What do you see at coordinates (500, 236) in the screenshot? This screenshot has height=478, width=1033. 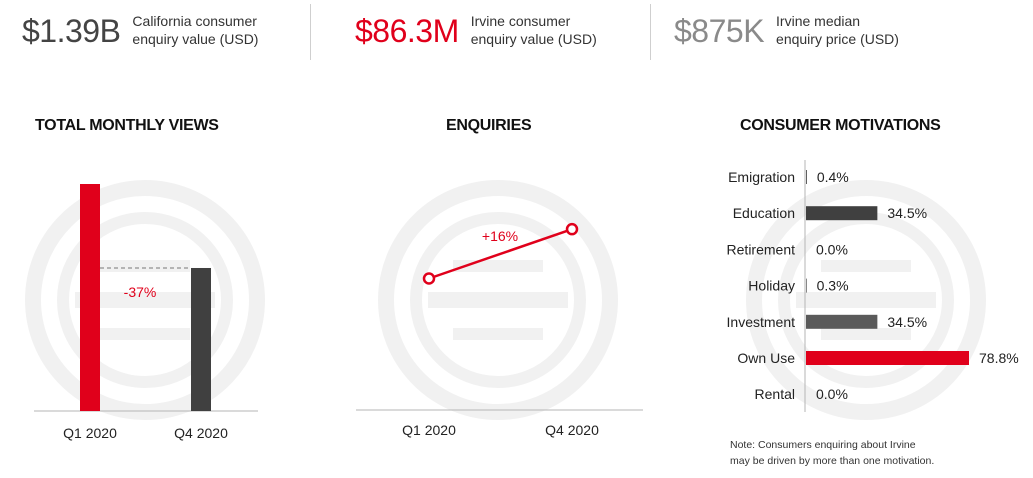 I see `change-annotation: +16%` at bounding box center [500, 236].